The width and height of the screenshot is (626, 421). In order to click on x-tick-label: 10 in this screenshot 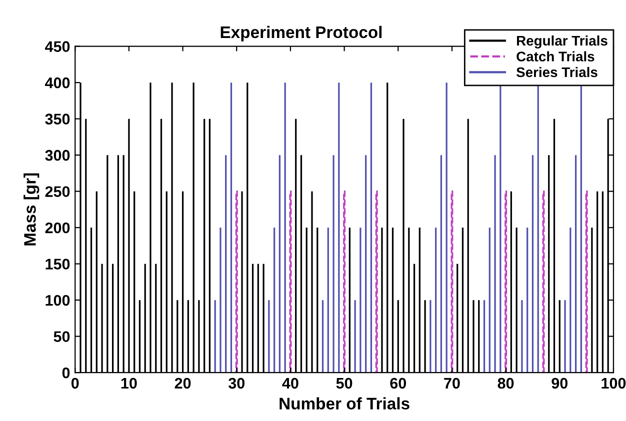, I will do `click(129, 383)`.